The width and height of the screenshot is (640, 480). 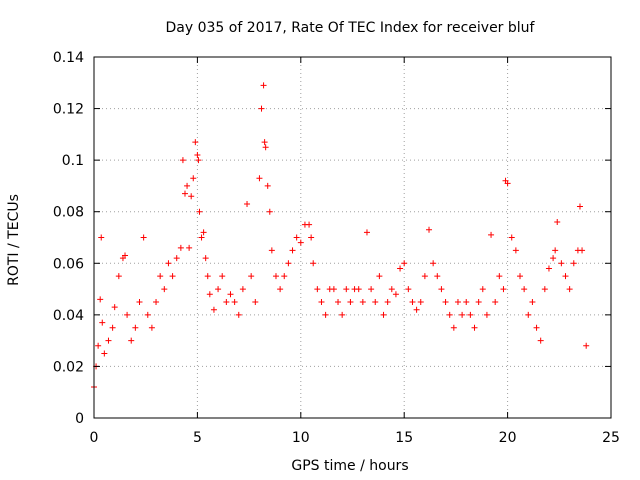 What do you see at coordinates (508, 438) in the screenshot?
I see `x-tick-label: 20` at bounding box center [508, 438].